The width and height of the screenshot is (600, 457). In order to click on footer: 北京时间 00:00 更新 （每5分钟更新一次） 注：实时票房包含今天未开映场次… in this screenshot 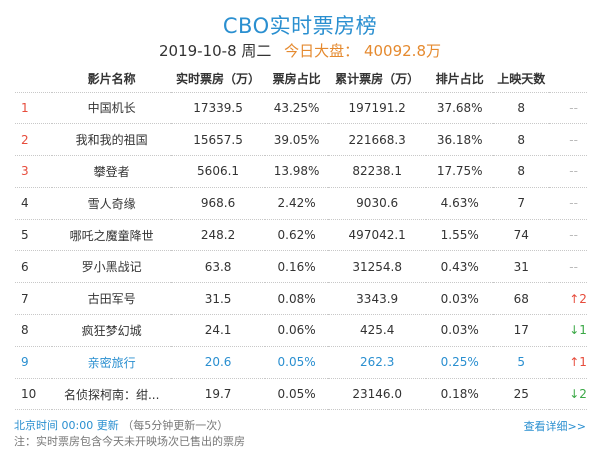, I will do `click(129, 434)`.